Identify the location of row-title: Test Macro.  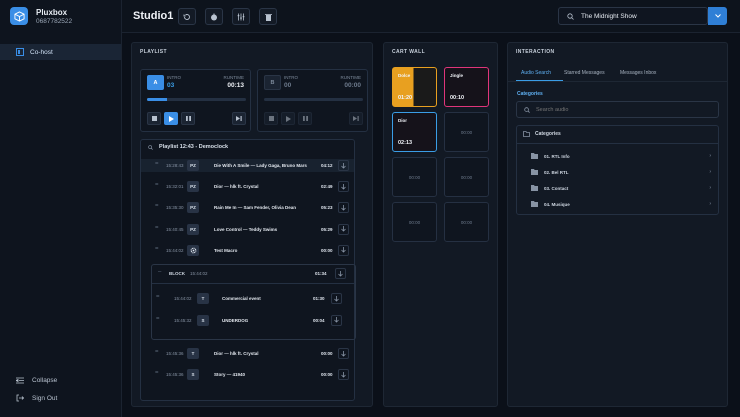
(226, 250).